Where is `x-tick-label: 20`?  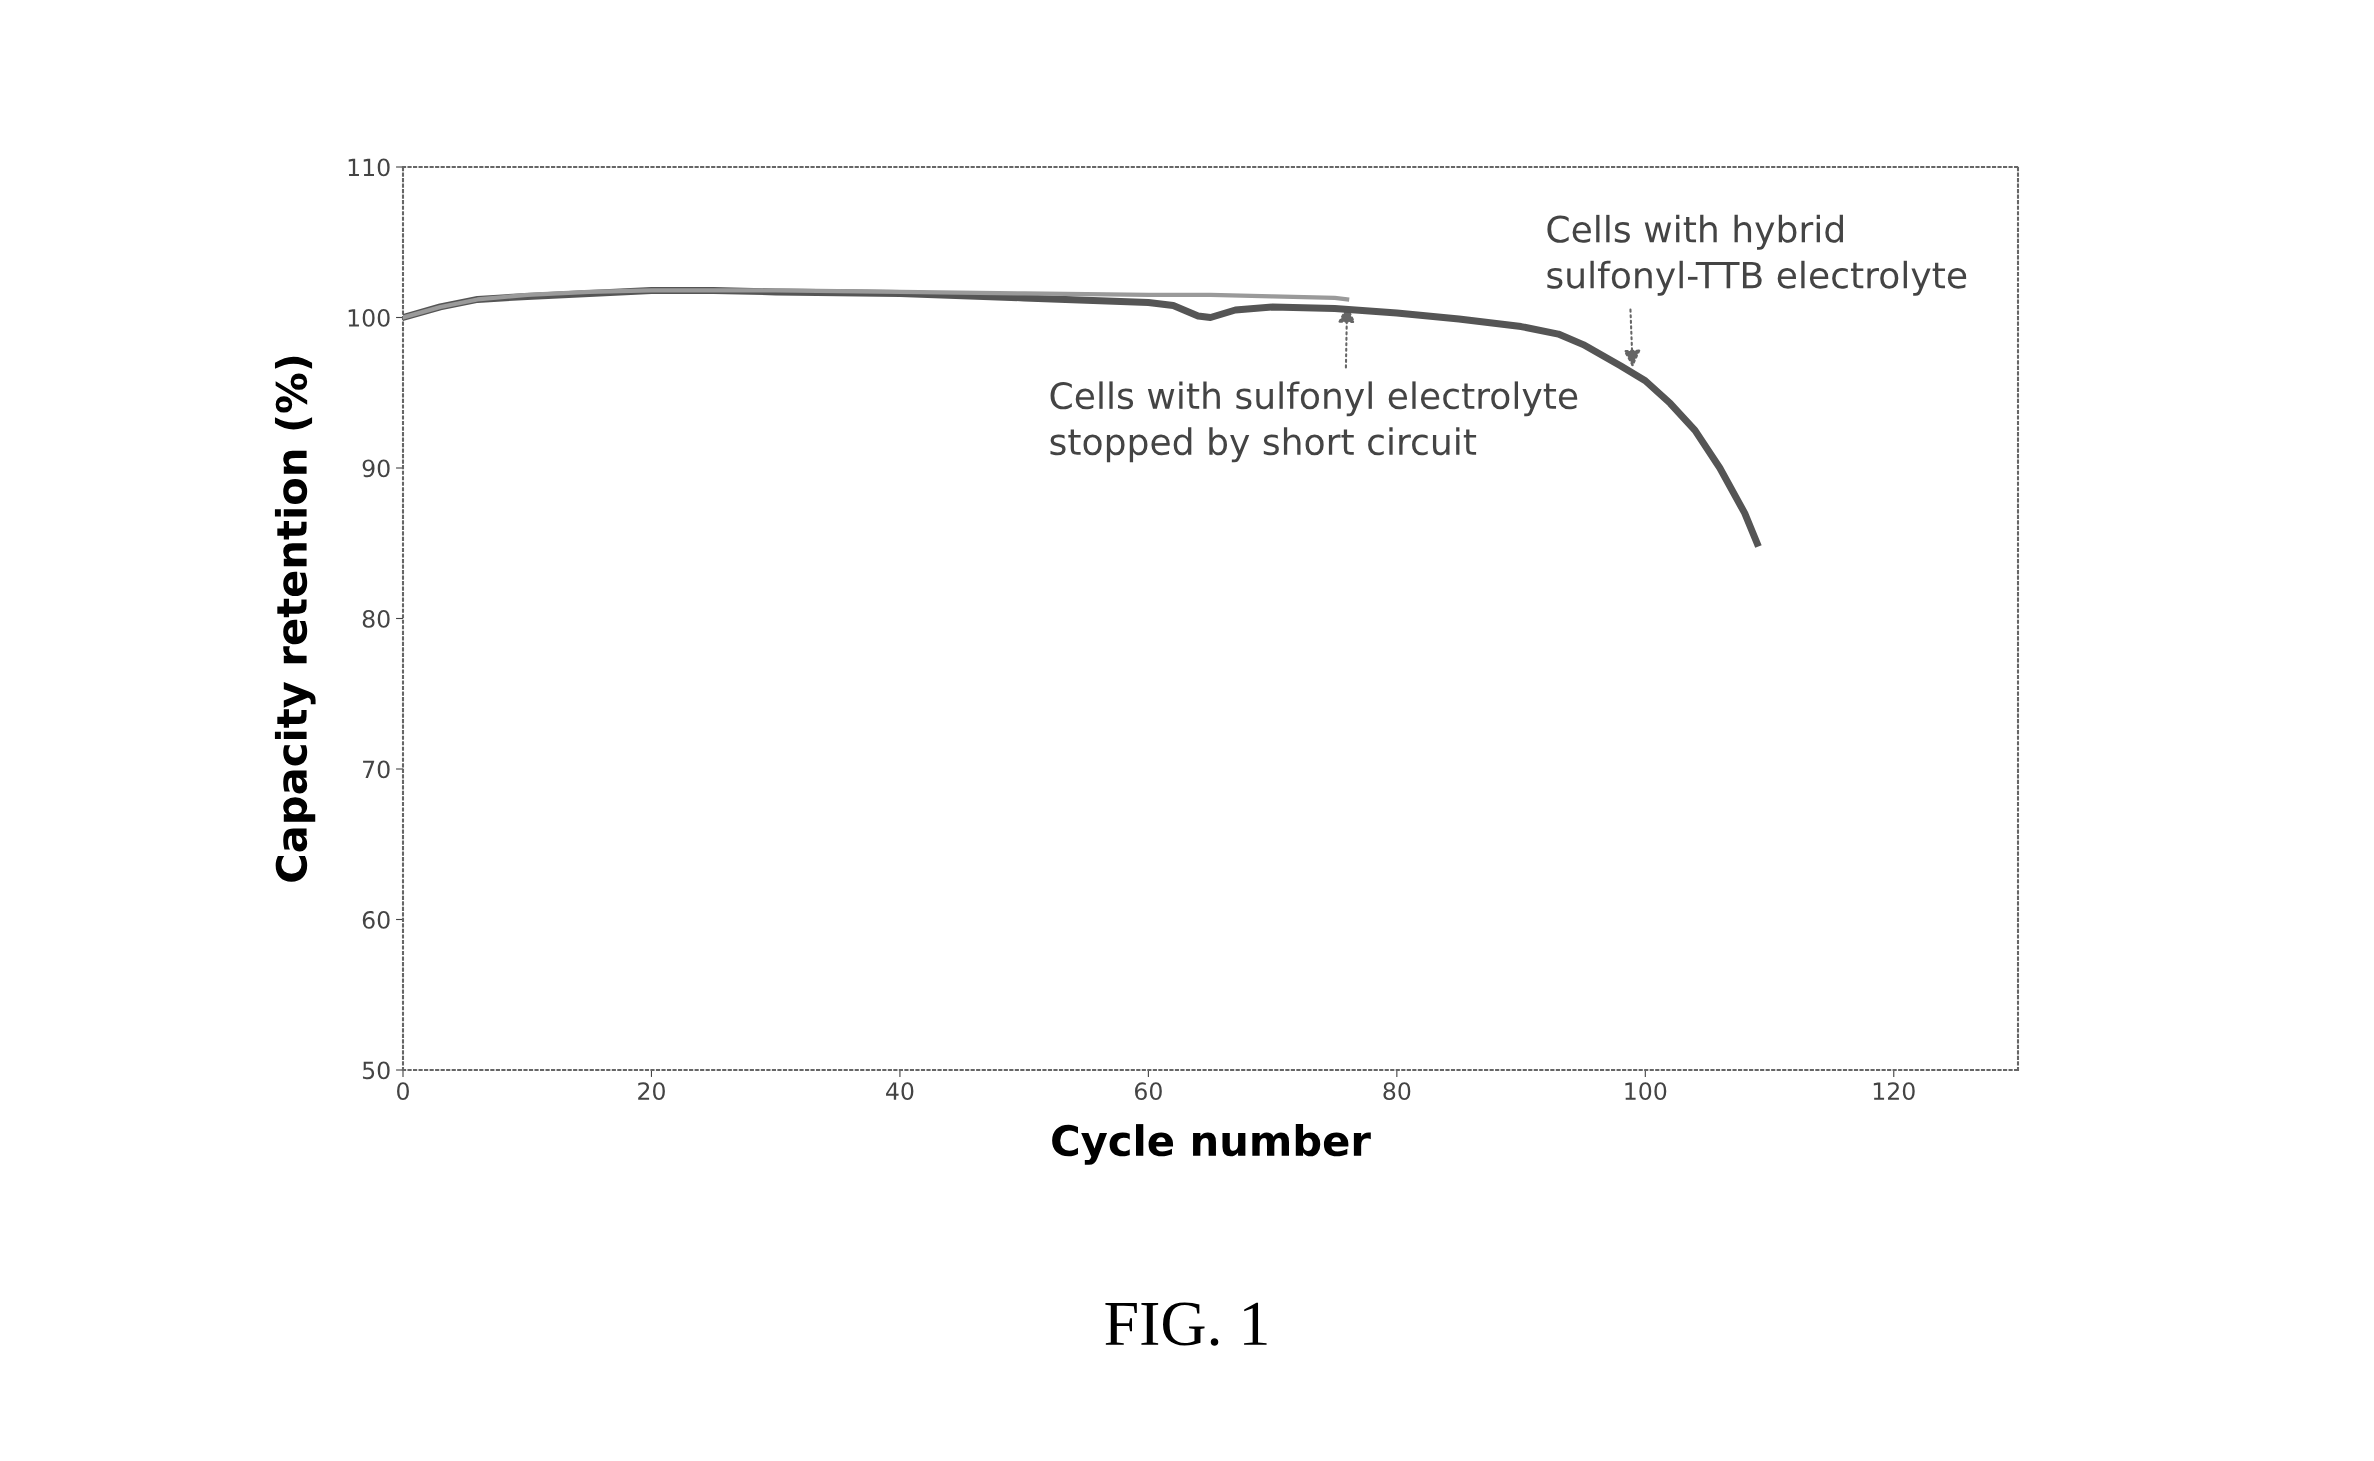 x-tick-label: 20 is located at coordinates (651, 1091).